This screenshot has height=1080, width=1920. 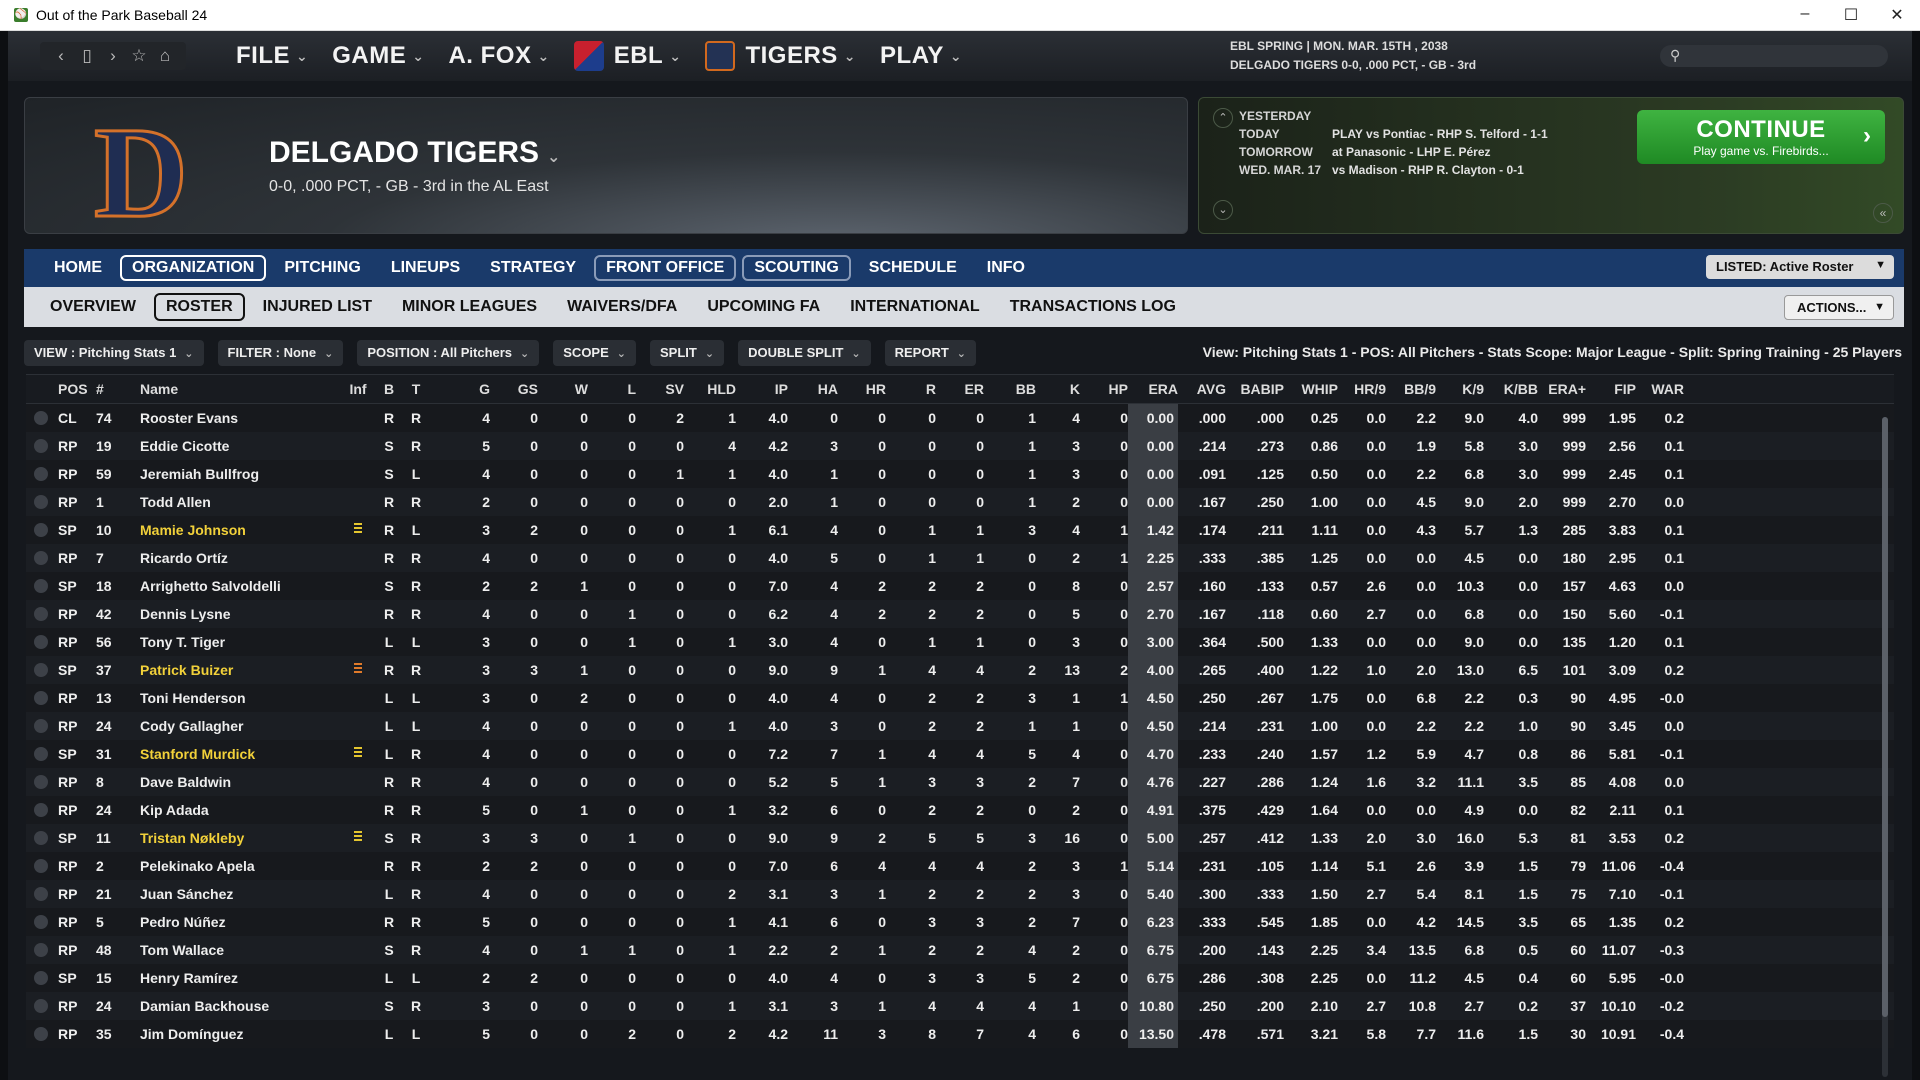 I want to click on column-header: W, so click(x=581, y=389).